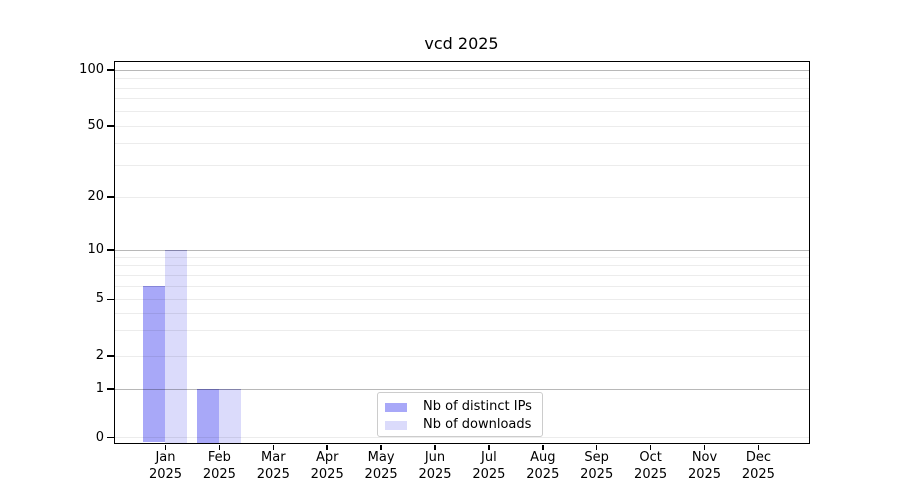  Describe the element at coordinates (229, 415) in the screenshot. I see `bar-downloads-feb` at that location.